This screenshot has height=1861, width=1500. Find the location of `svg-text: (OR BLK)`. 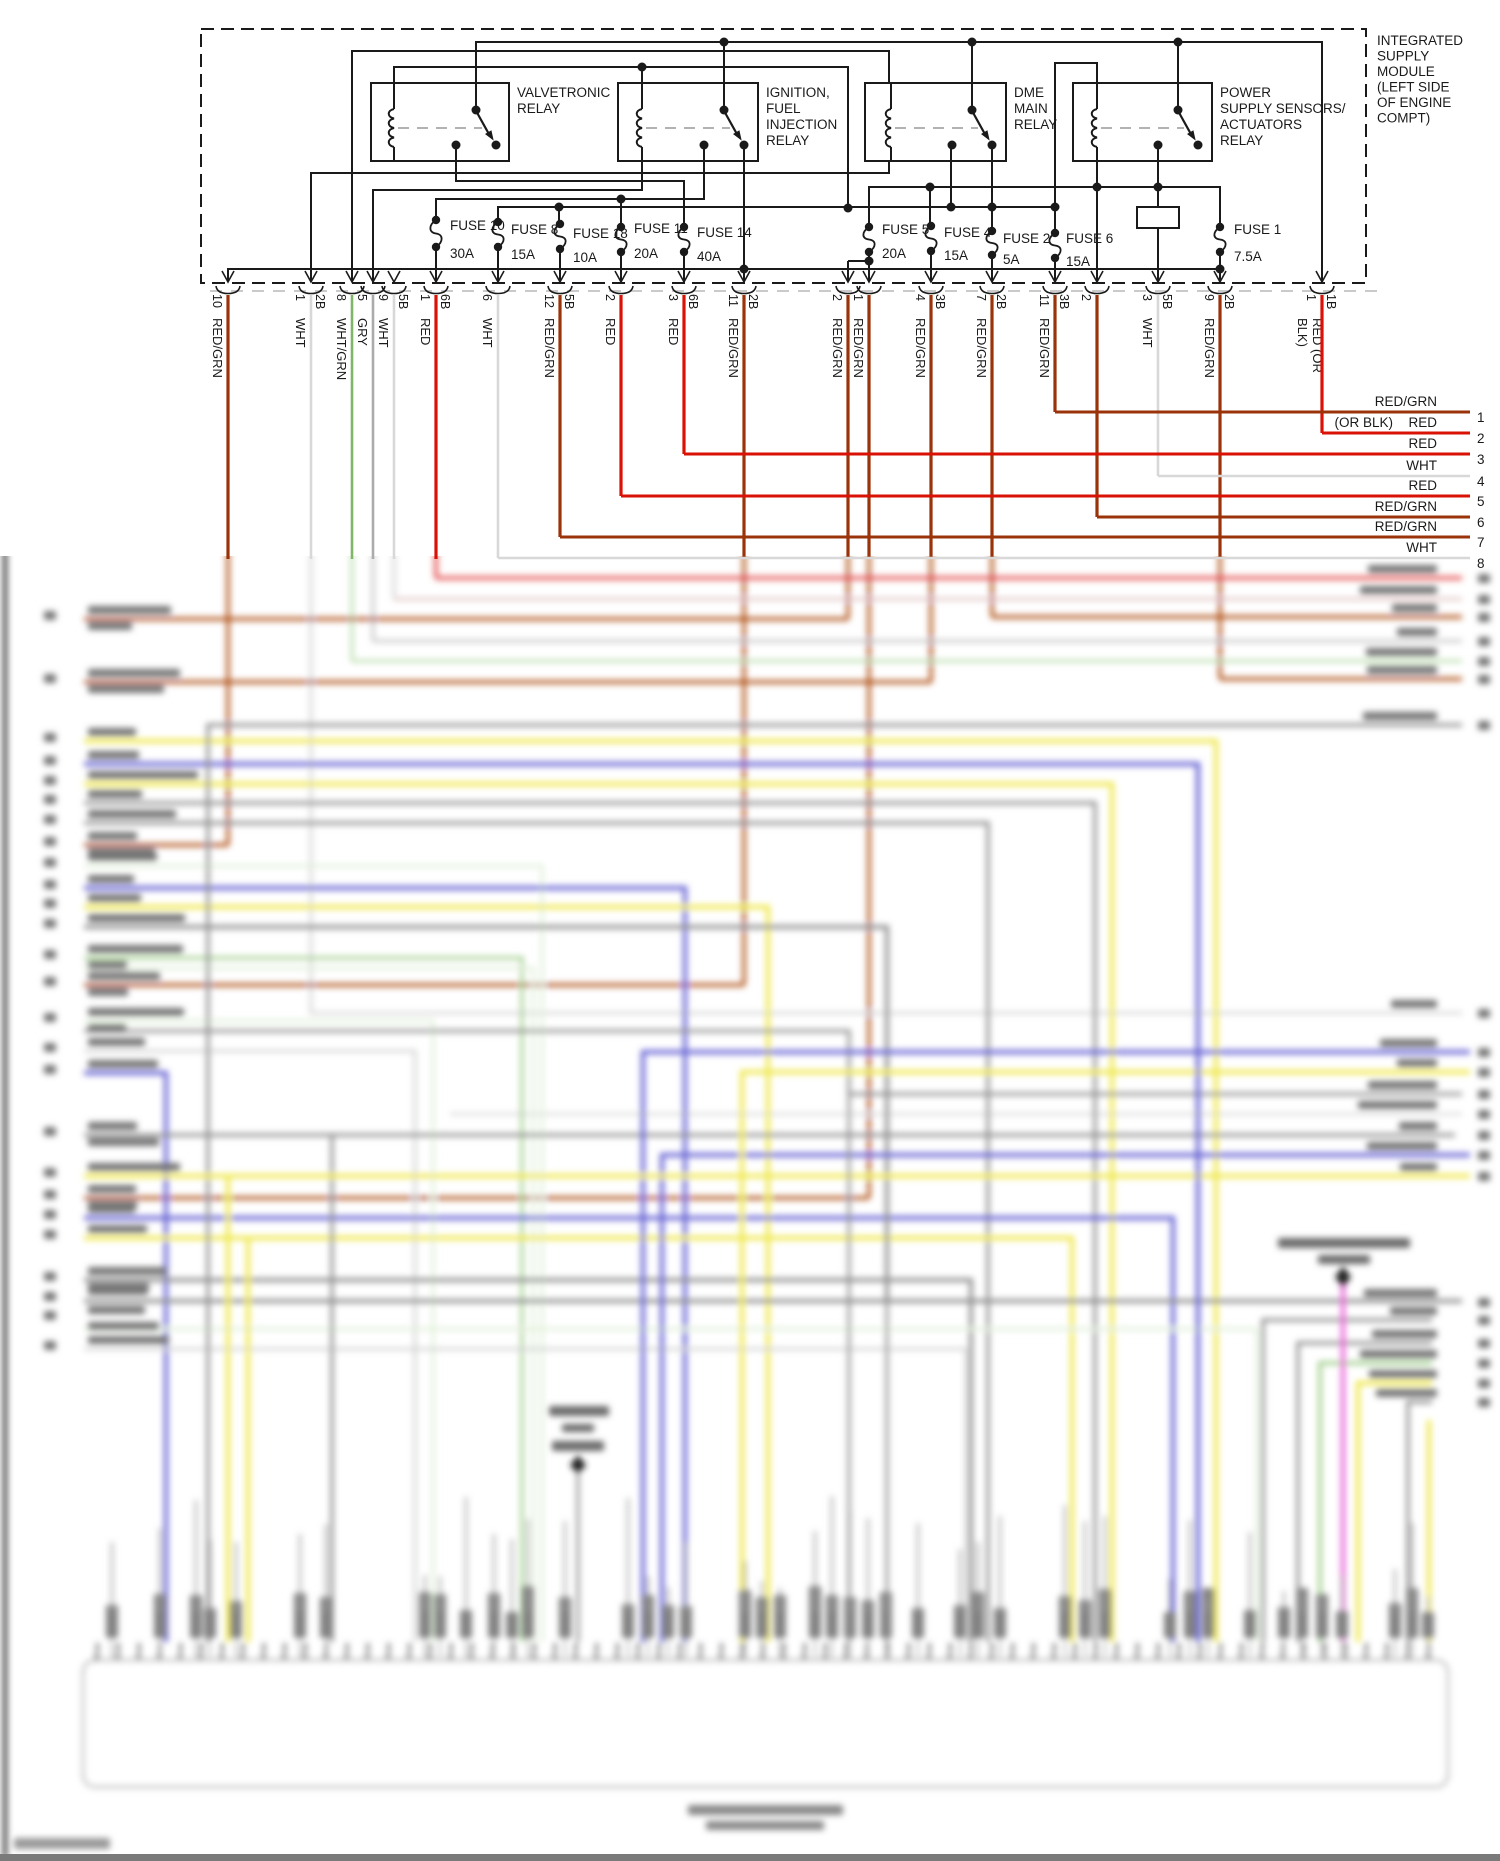

svg-text: (OR BLK) is located at coordinates (1363, 422).